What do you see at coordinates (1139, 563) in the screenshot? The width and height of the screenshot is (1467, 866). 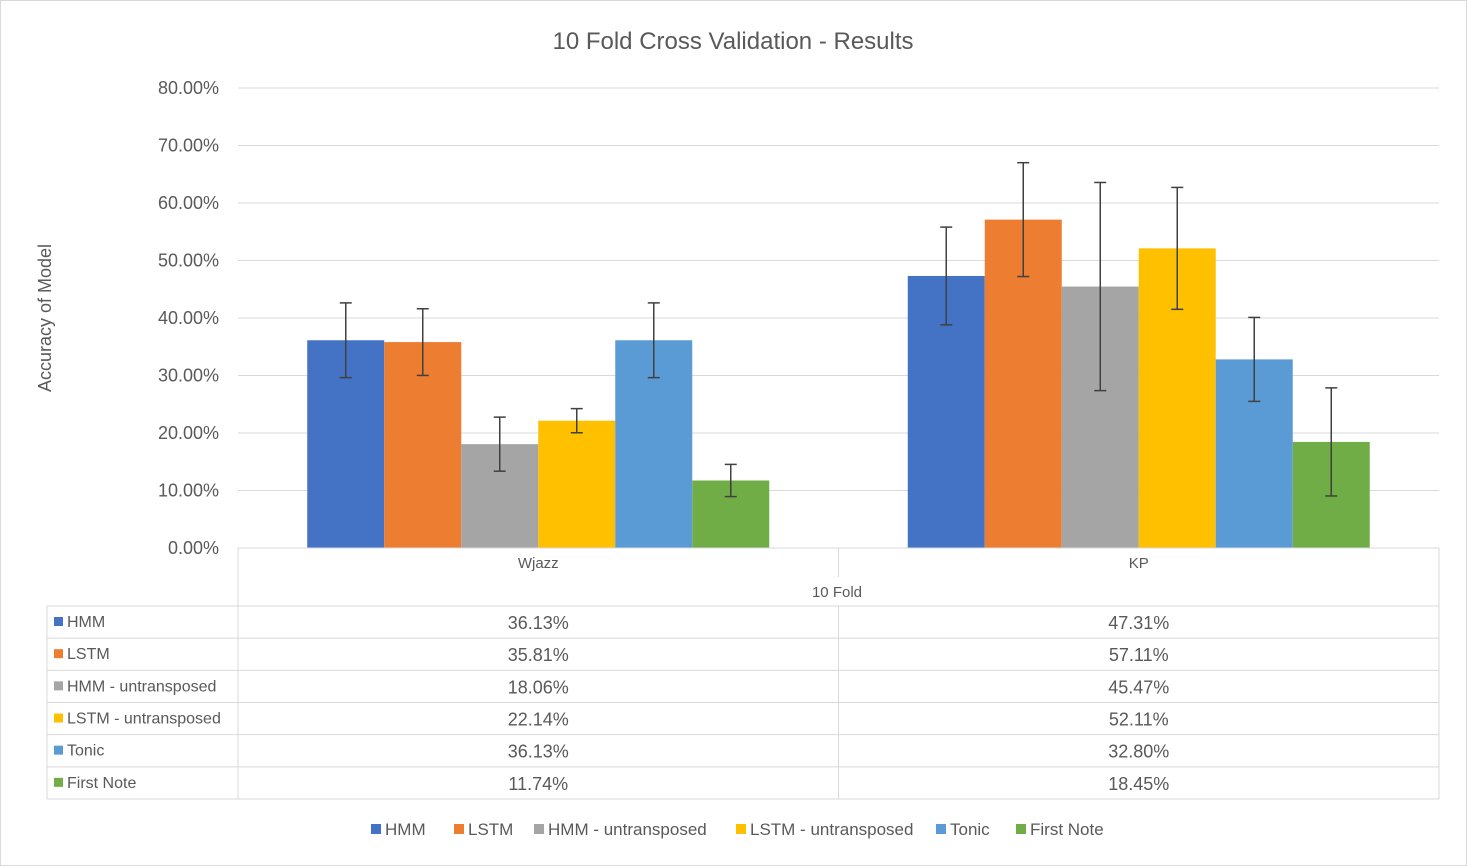 I see `category-label: KP` at bounding box center [1139, 563].